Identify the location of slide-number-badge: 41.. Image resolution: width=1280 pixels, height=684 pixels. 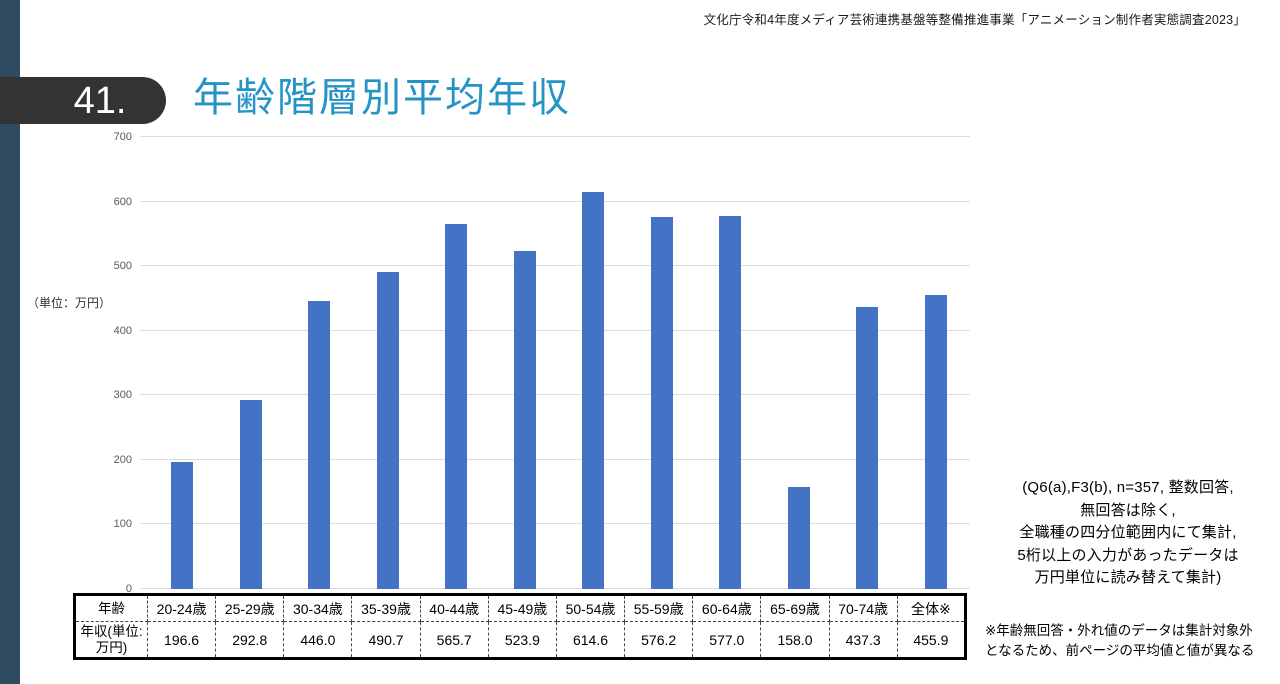
(83, 100).